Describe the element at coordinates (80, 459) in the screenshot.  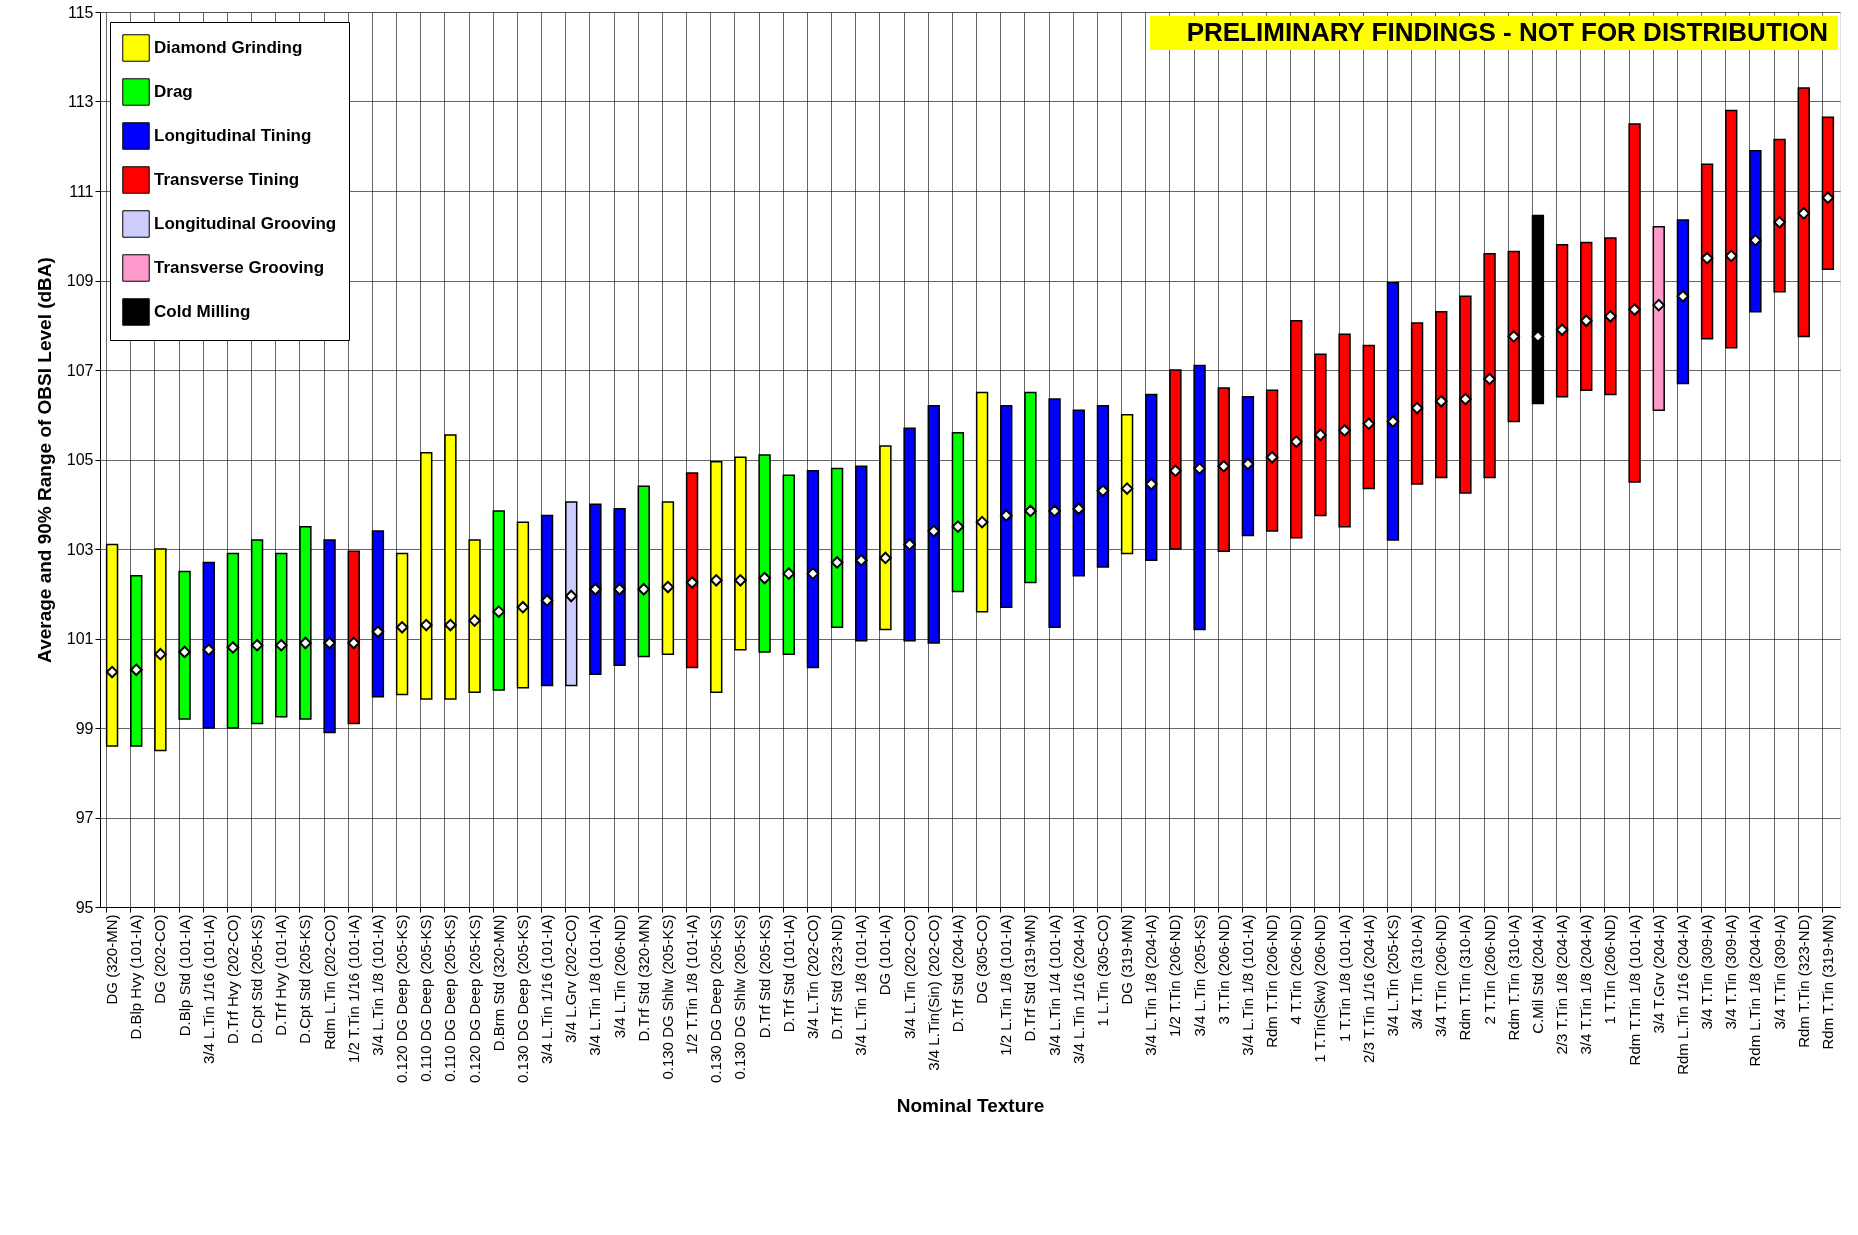
I see `y-tick-label: 105` at that location.